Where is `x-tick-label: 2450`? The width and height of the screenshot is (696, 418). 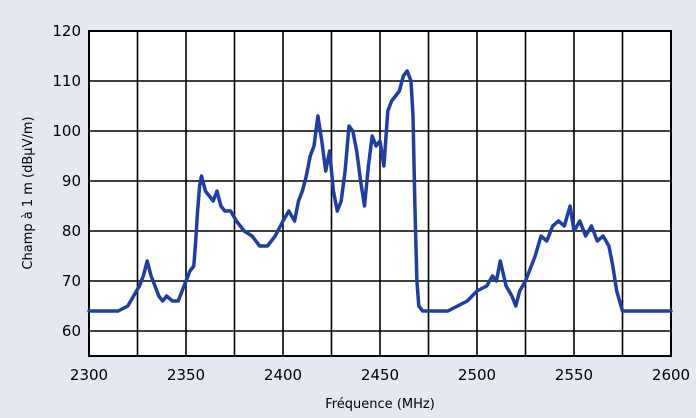
x-tick-label: 2450 is located at coordinates (380, 375).